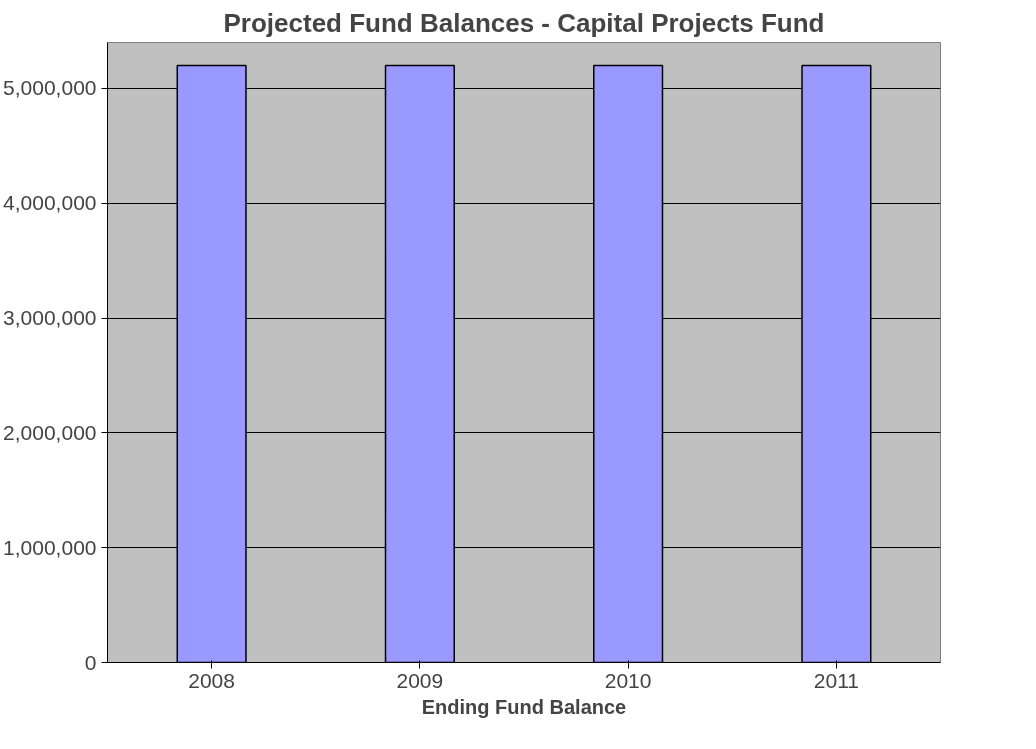  What do you see at coordinates (50, 547) in the screenshot?
I see `y-tick-label: 1,000,000` at bounding box center [50, 547].